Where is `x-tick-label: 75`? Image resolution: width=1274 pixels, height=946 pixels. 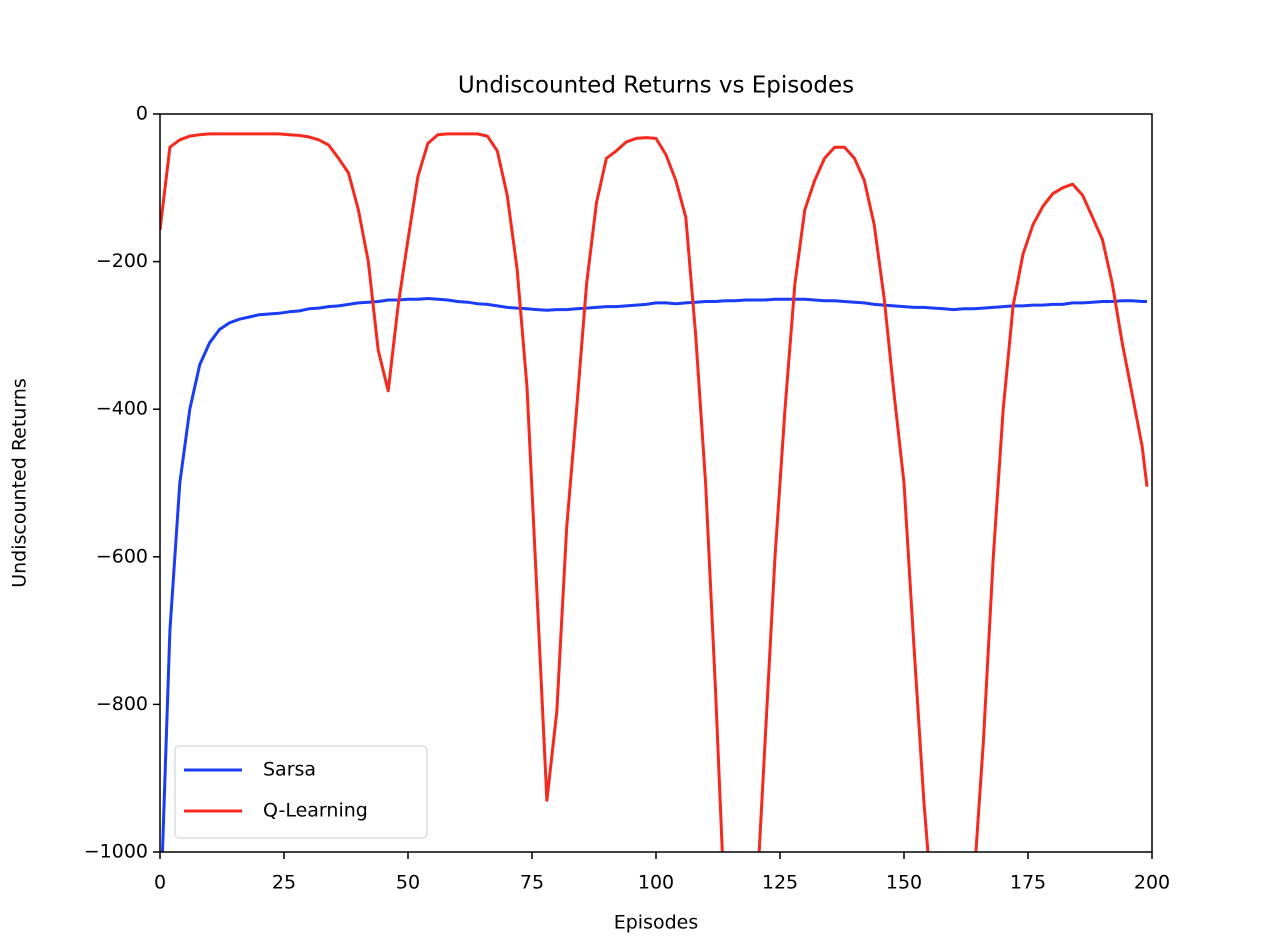
x-tick-label: 75 is located at coordinates (532, 883).